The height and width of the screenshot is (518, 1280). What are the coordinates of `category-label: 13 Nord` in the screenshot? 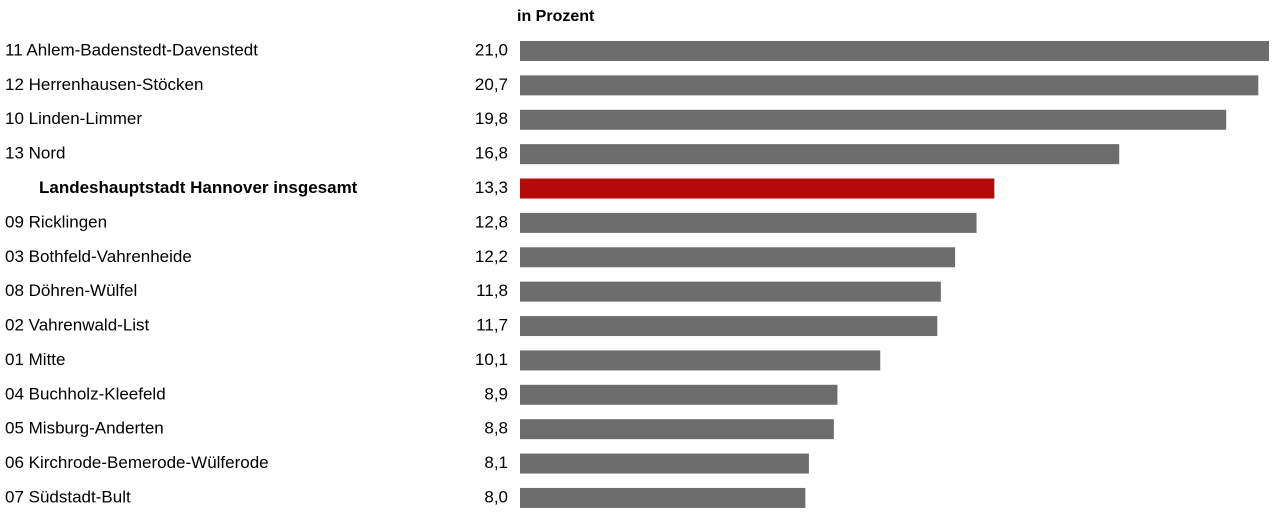 It's located at (35, 153).